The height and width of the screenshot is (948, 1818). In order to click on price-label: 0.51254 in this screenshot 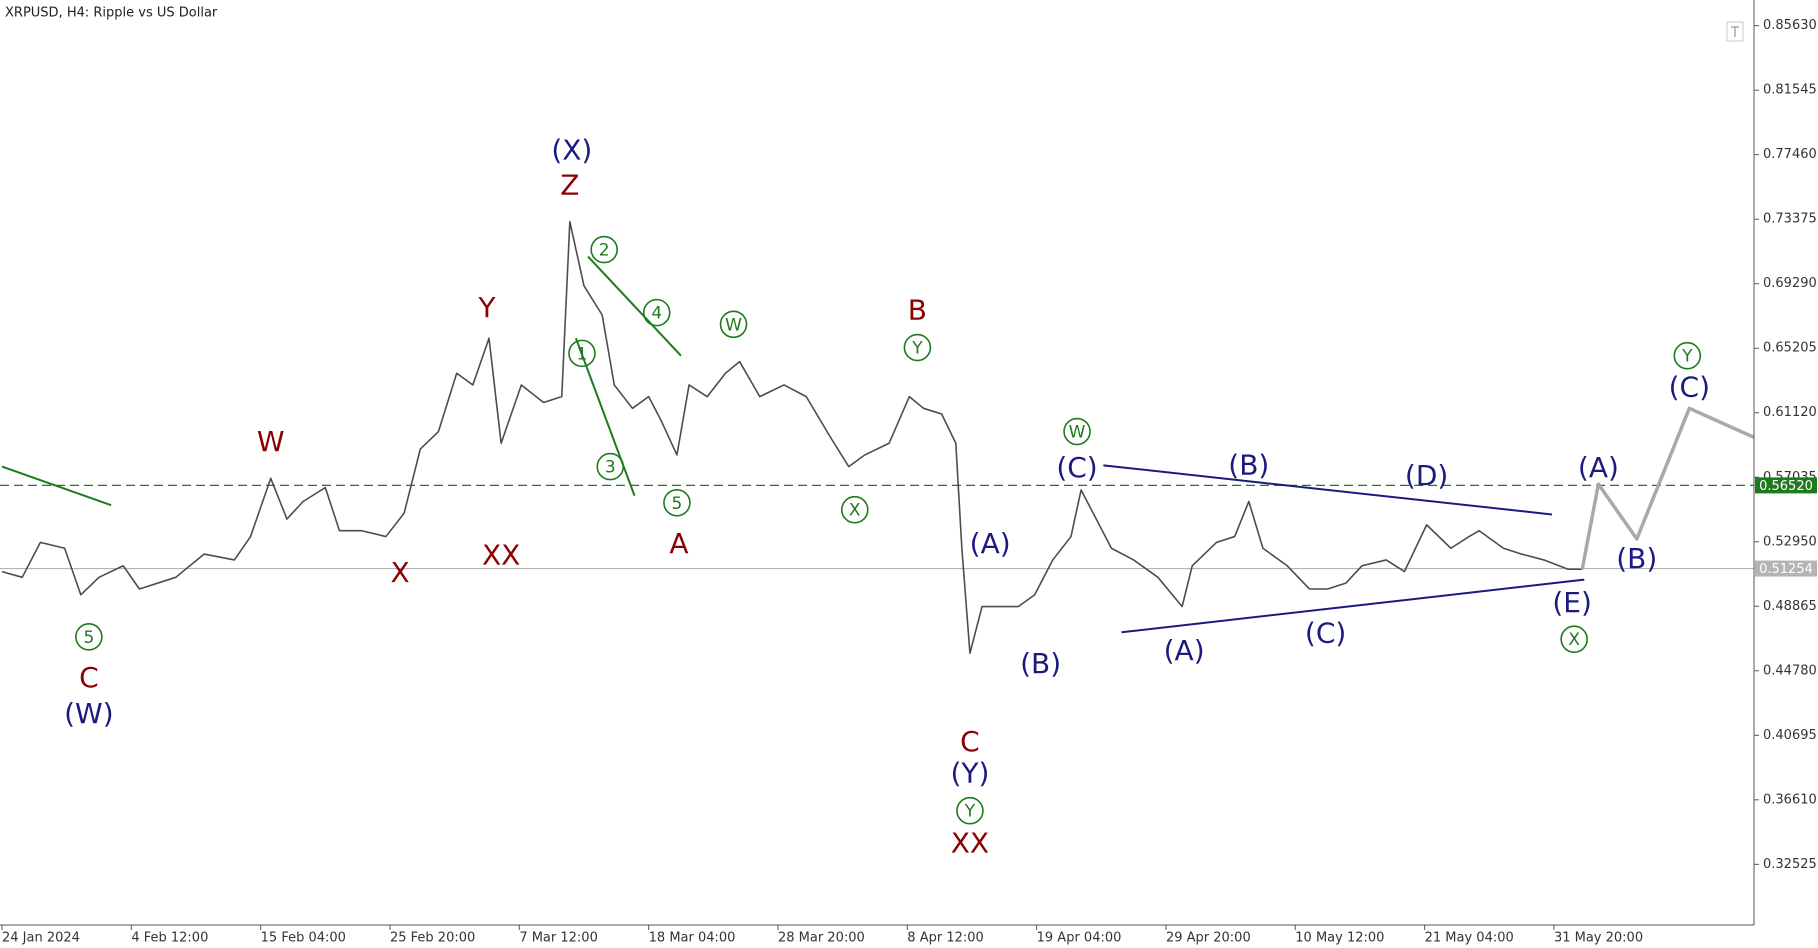, I will do `click(1786, 569)`.